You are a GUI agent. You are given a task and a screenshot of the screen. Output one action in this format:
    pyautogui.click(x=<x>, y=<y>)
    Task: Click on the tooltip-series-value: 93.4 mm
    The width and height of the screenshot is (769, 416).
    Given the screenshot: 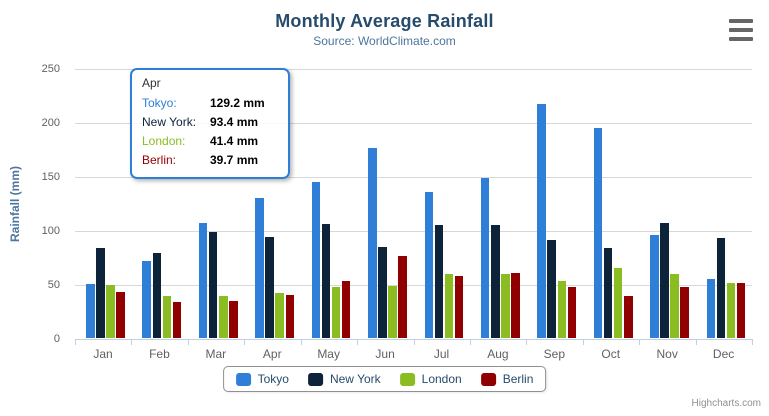 What is the action you would take?
    pyautogui.click(x=234, y=122)
    